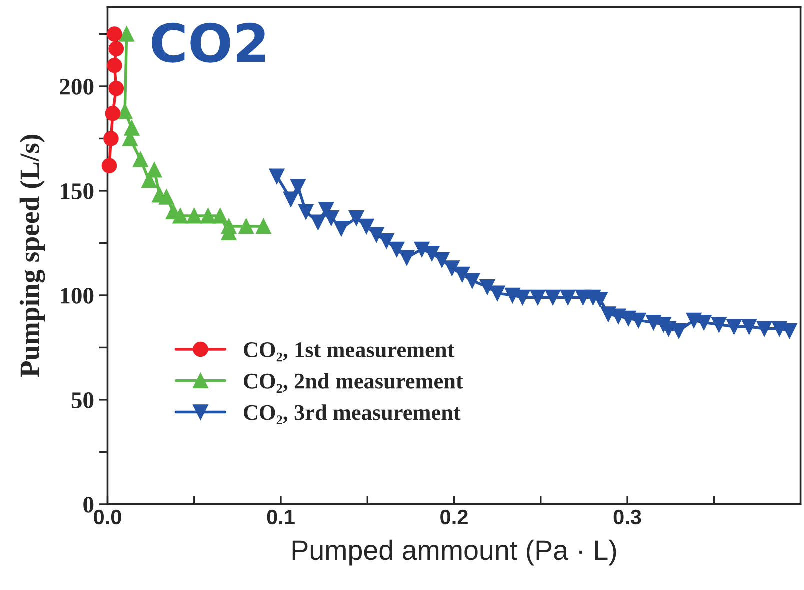 The width and height of the screenshot is (804, 590). I want to click on y-axis-title: Pumping speed (L/s), so click(33, 256).